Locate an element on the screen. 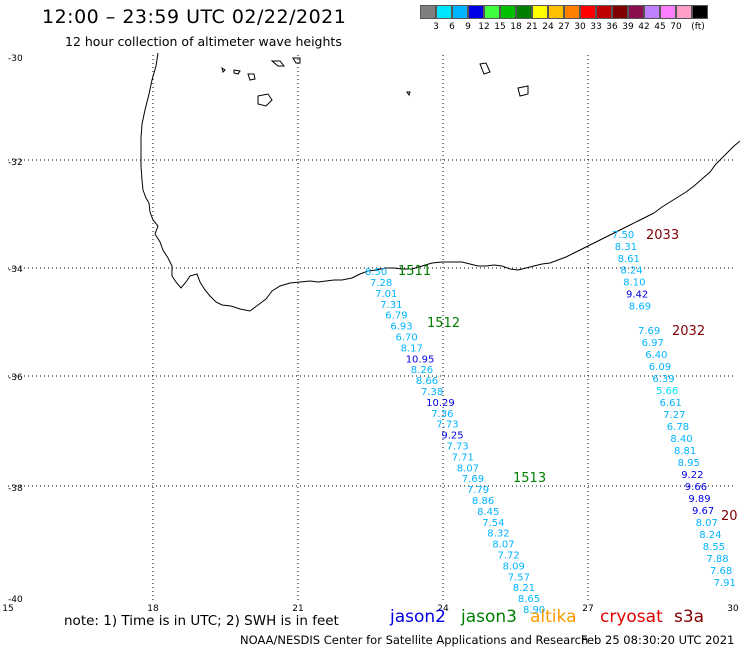 This screenshot has height=650, width=740. track-a-value: 6.93 is located at coordinates (401, 327).